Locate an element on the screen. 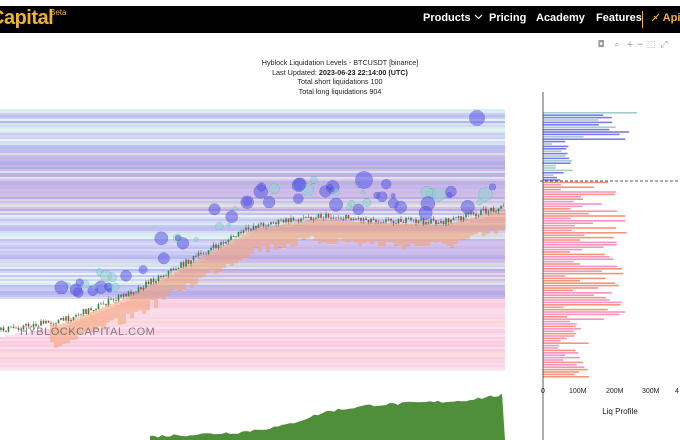 The image size is (680, 440). nav-products: Products is located at coordinates (453, 18).